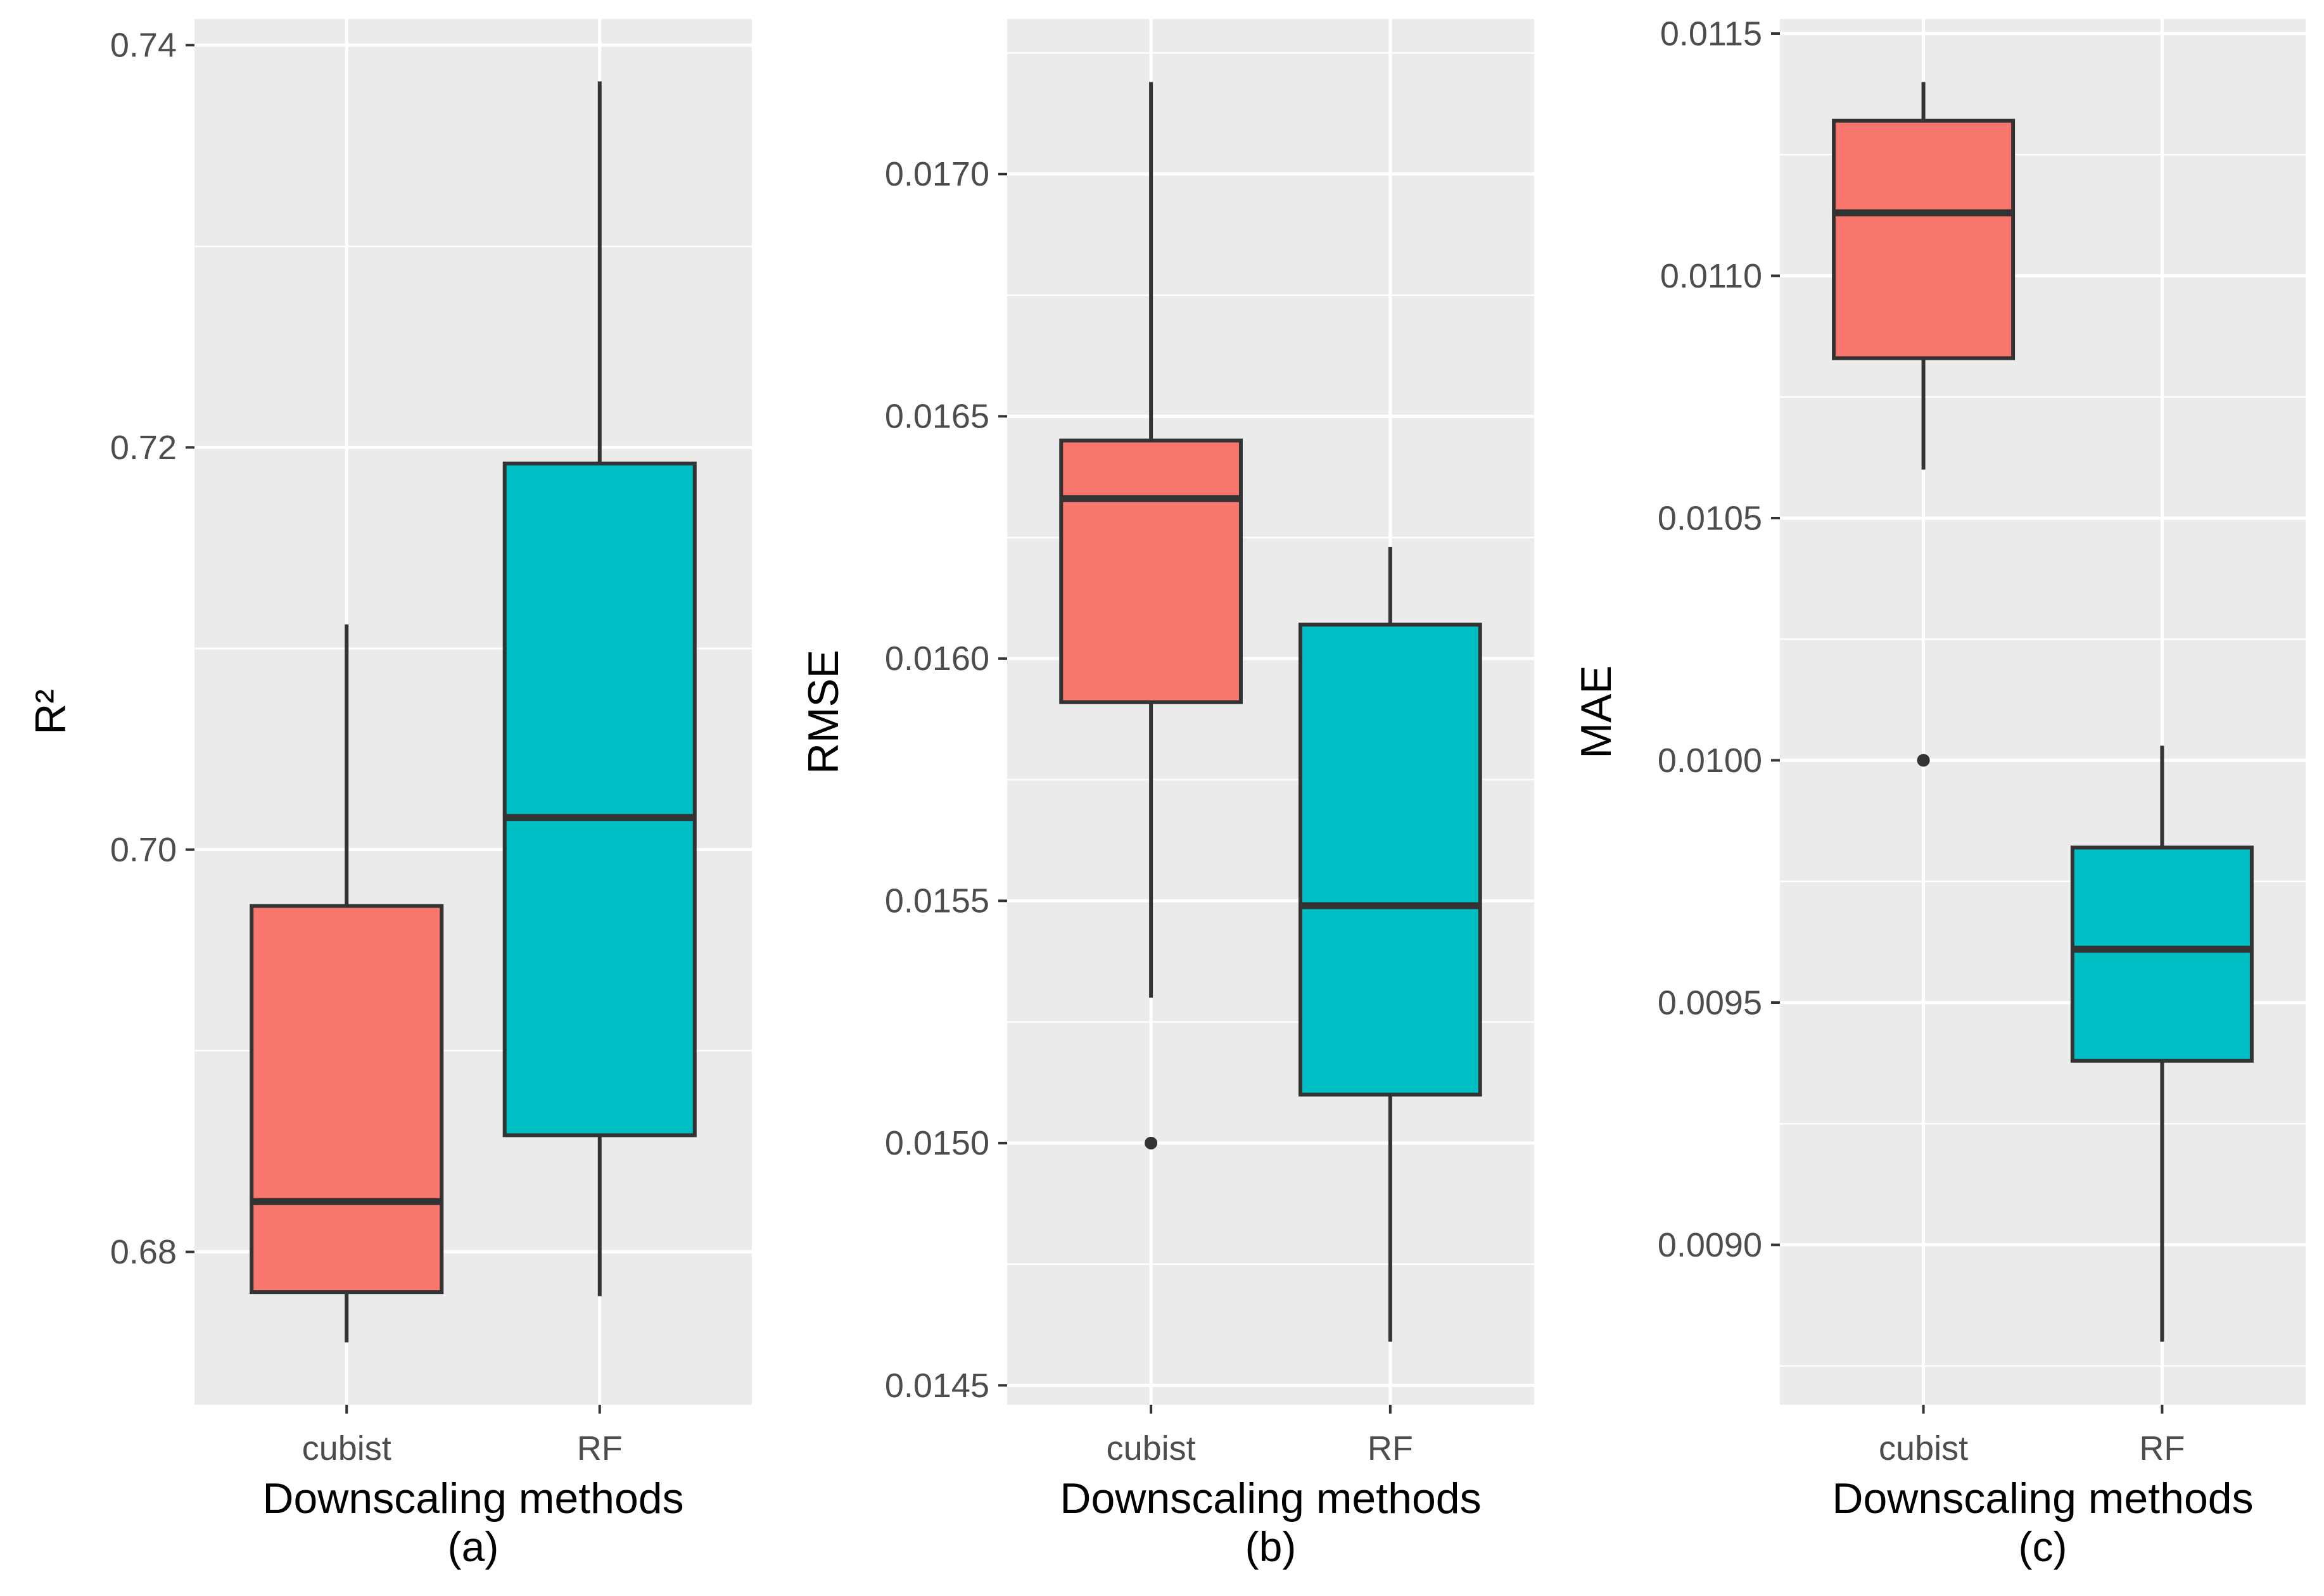 This screenshot has height=1596, width=2324. What do you see at coordinates (51, 712) in the screenshot?
I see `y-axis-title-r2: R²` at bounding box center [51, 712].